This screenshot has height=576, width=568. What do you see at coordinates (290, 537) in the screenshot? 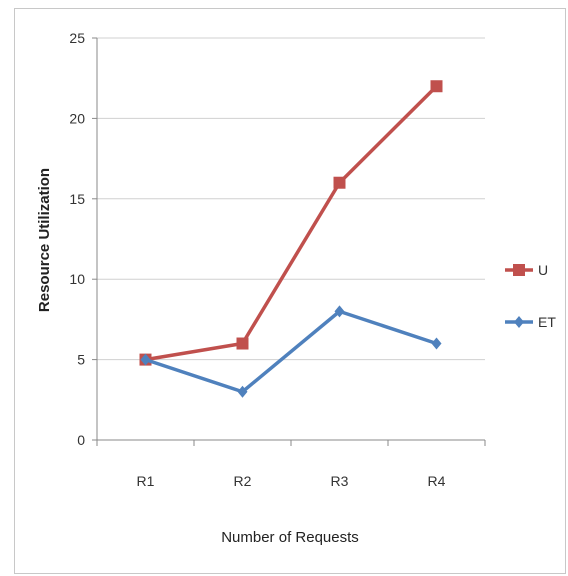
I see `x-axis-label: Number of Requests` at bounding box center [290, 537].